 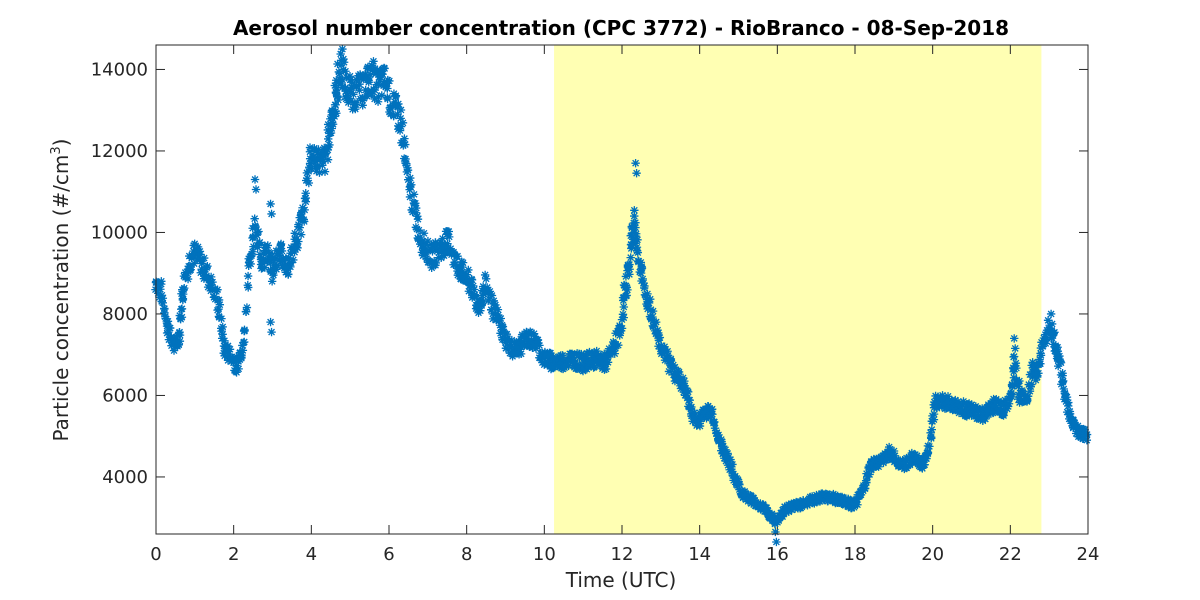 What do you see at coordinates (388, 554) in the screenshot?
I see `x-tick-label: 6` at bounding box center [388, 554].